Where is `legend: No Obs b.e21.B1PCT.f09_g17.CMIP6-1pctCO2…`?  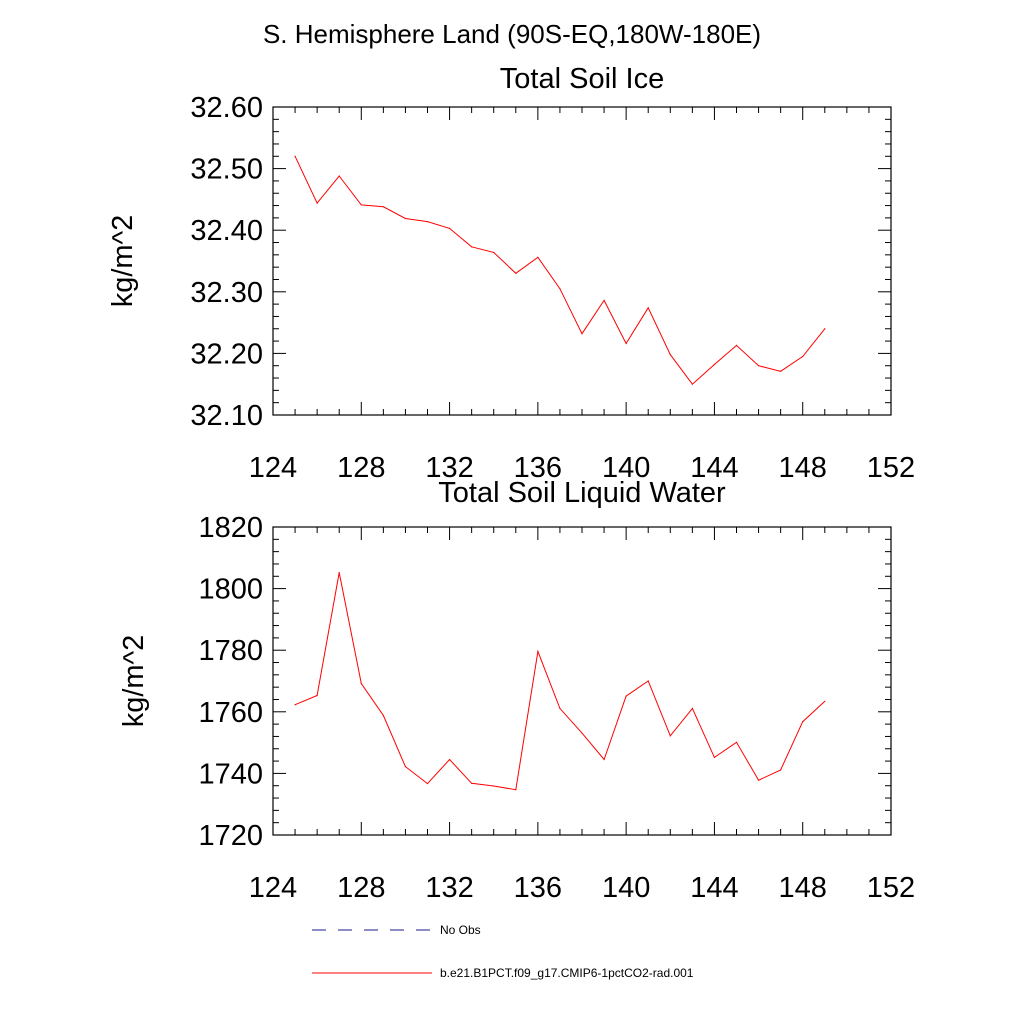
legend: No Obs b.e21.B1PCT.f09_g17.CMIP6-1pctCO2… is located at coordinates (503, 951).